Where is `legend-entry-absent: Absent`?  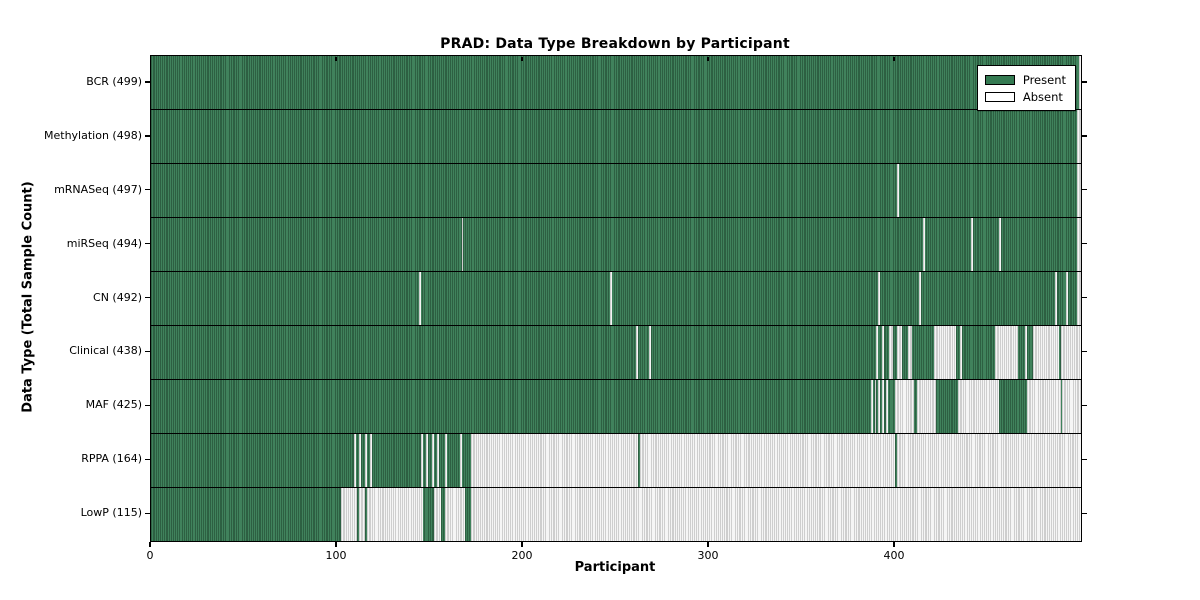
legend-entry-absent: Absent is located at coordinates (1025, 96).